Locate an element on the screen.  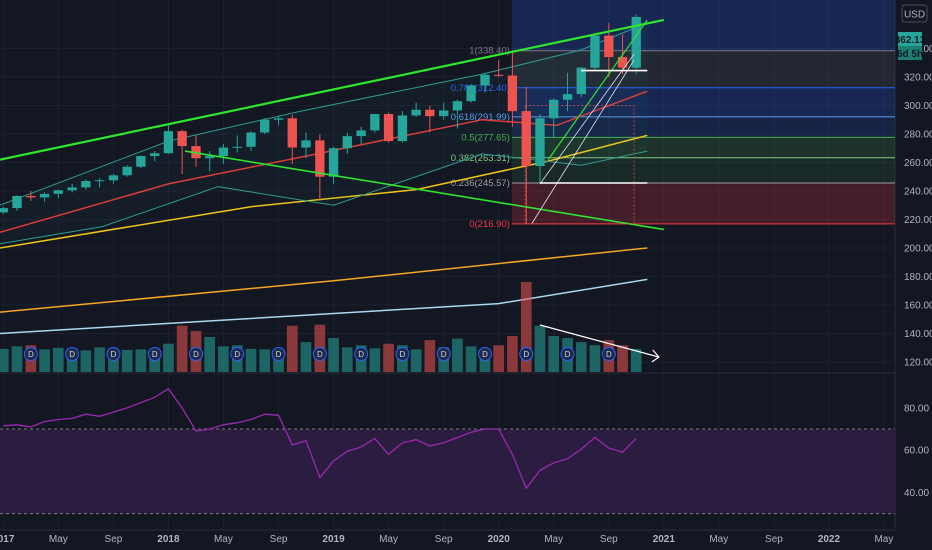
channel-lower-line is located at coordinates (424, 190).